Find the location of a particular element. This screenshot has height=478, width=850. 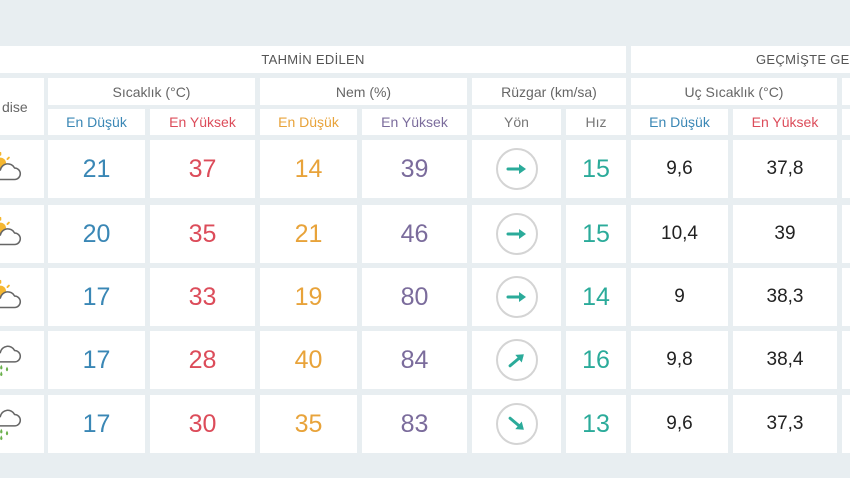

history-min-value: 10,4 is located at coordinates (679, 234).